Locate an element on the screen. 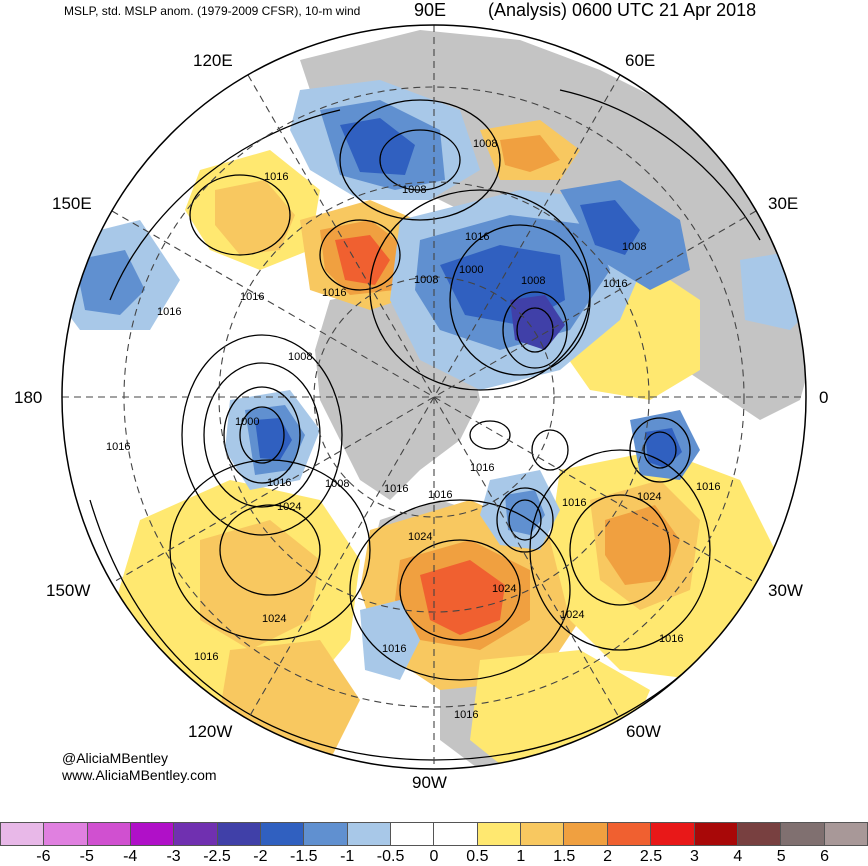  colorbar-tick-label: -1 is located at coordinates (347, 856).